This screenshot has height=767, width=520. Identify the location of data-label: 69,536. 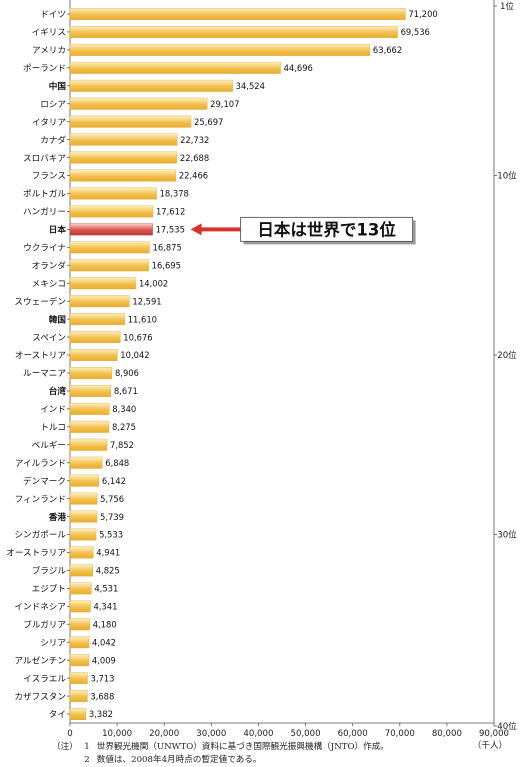
(415, 32).